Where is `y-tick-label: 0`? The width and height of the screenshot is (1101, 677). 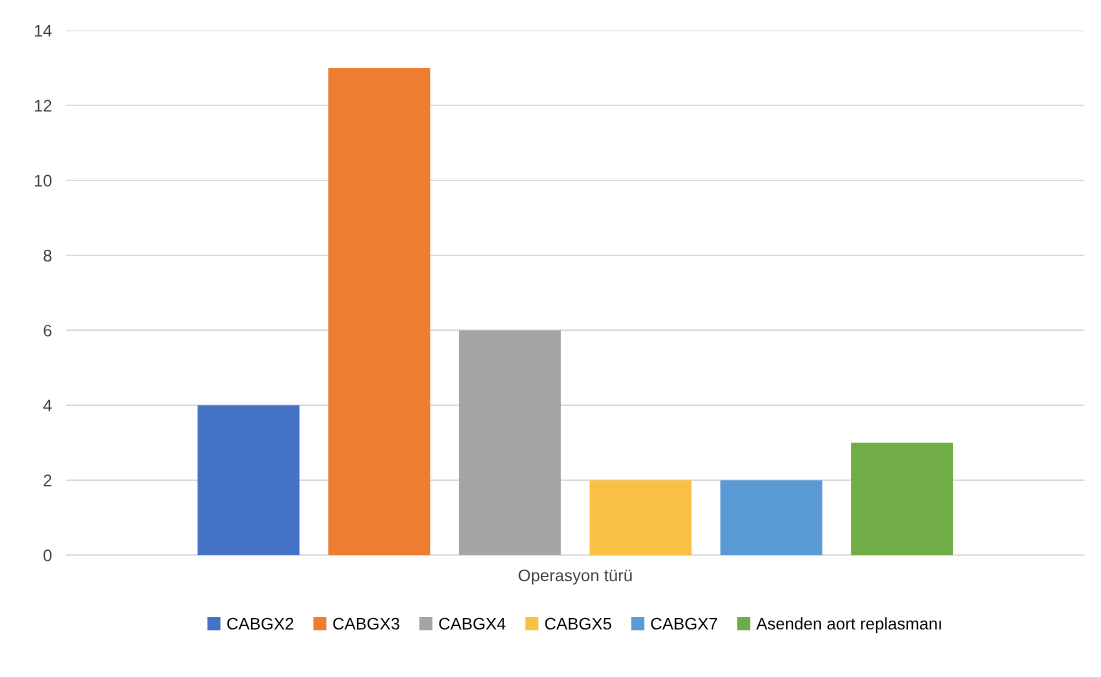
y-tick-label: 0 is located at coordinates (47, 555).